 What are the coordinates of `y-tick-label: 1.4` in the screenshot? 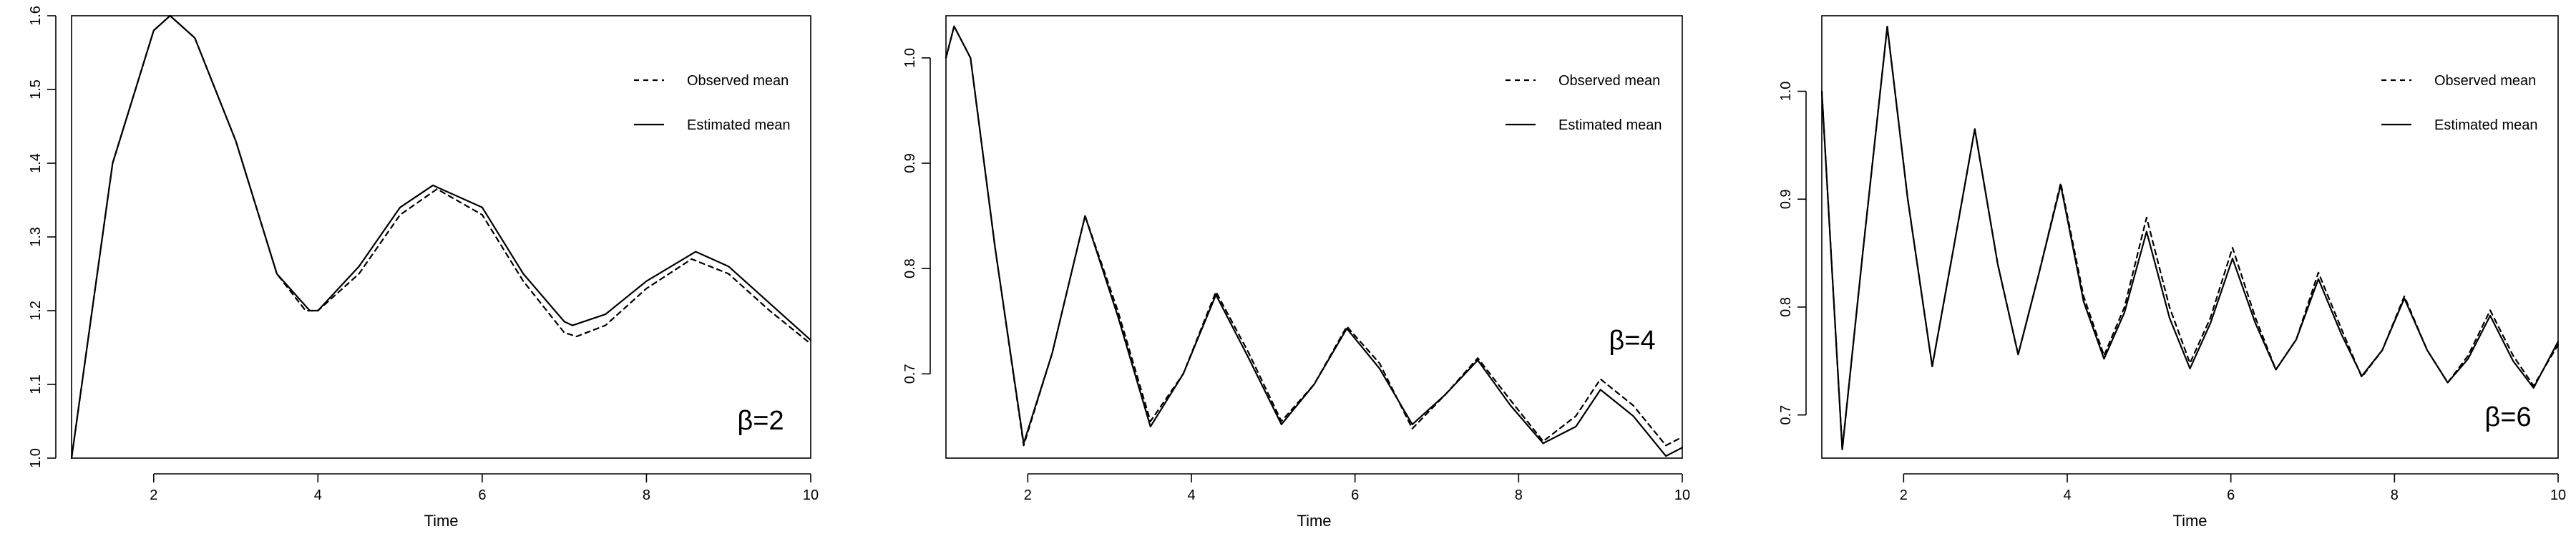 It's located at (36, 163).